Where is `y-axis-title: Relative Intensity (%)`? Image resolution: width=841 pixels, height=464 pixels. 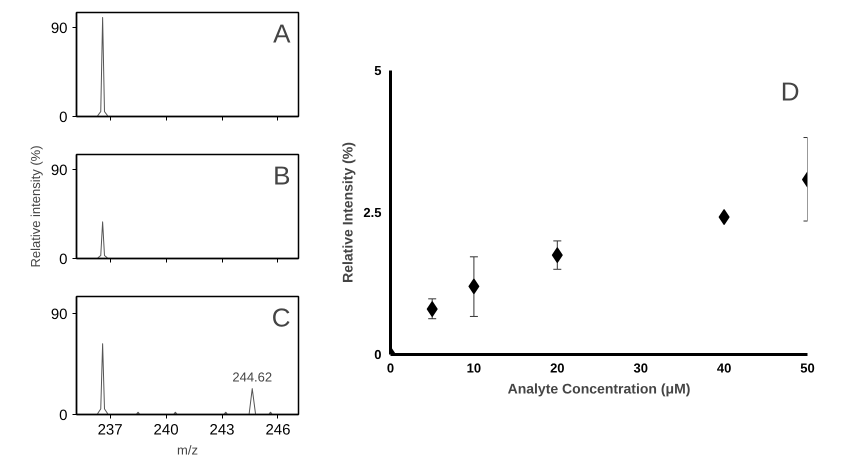
y-axis-title: Relative Intensity (%) is located at coordinates (347, 212).